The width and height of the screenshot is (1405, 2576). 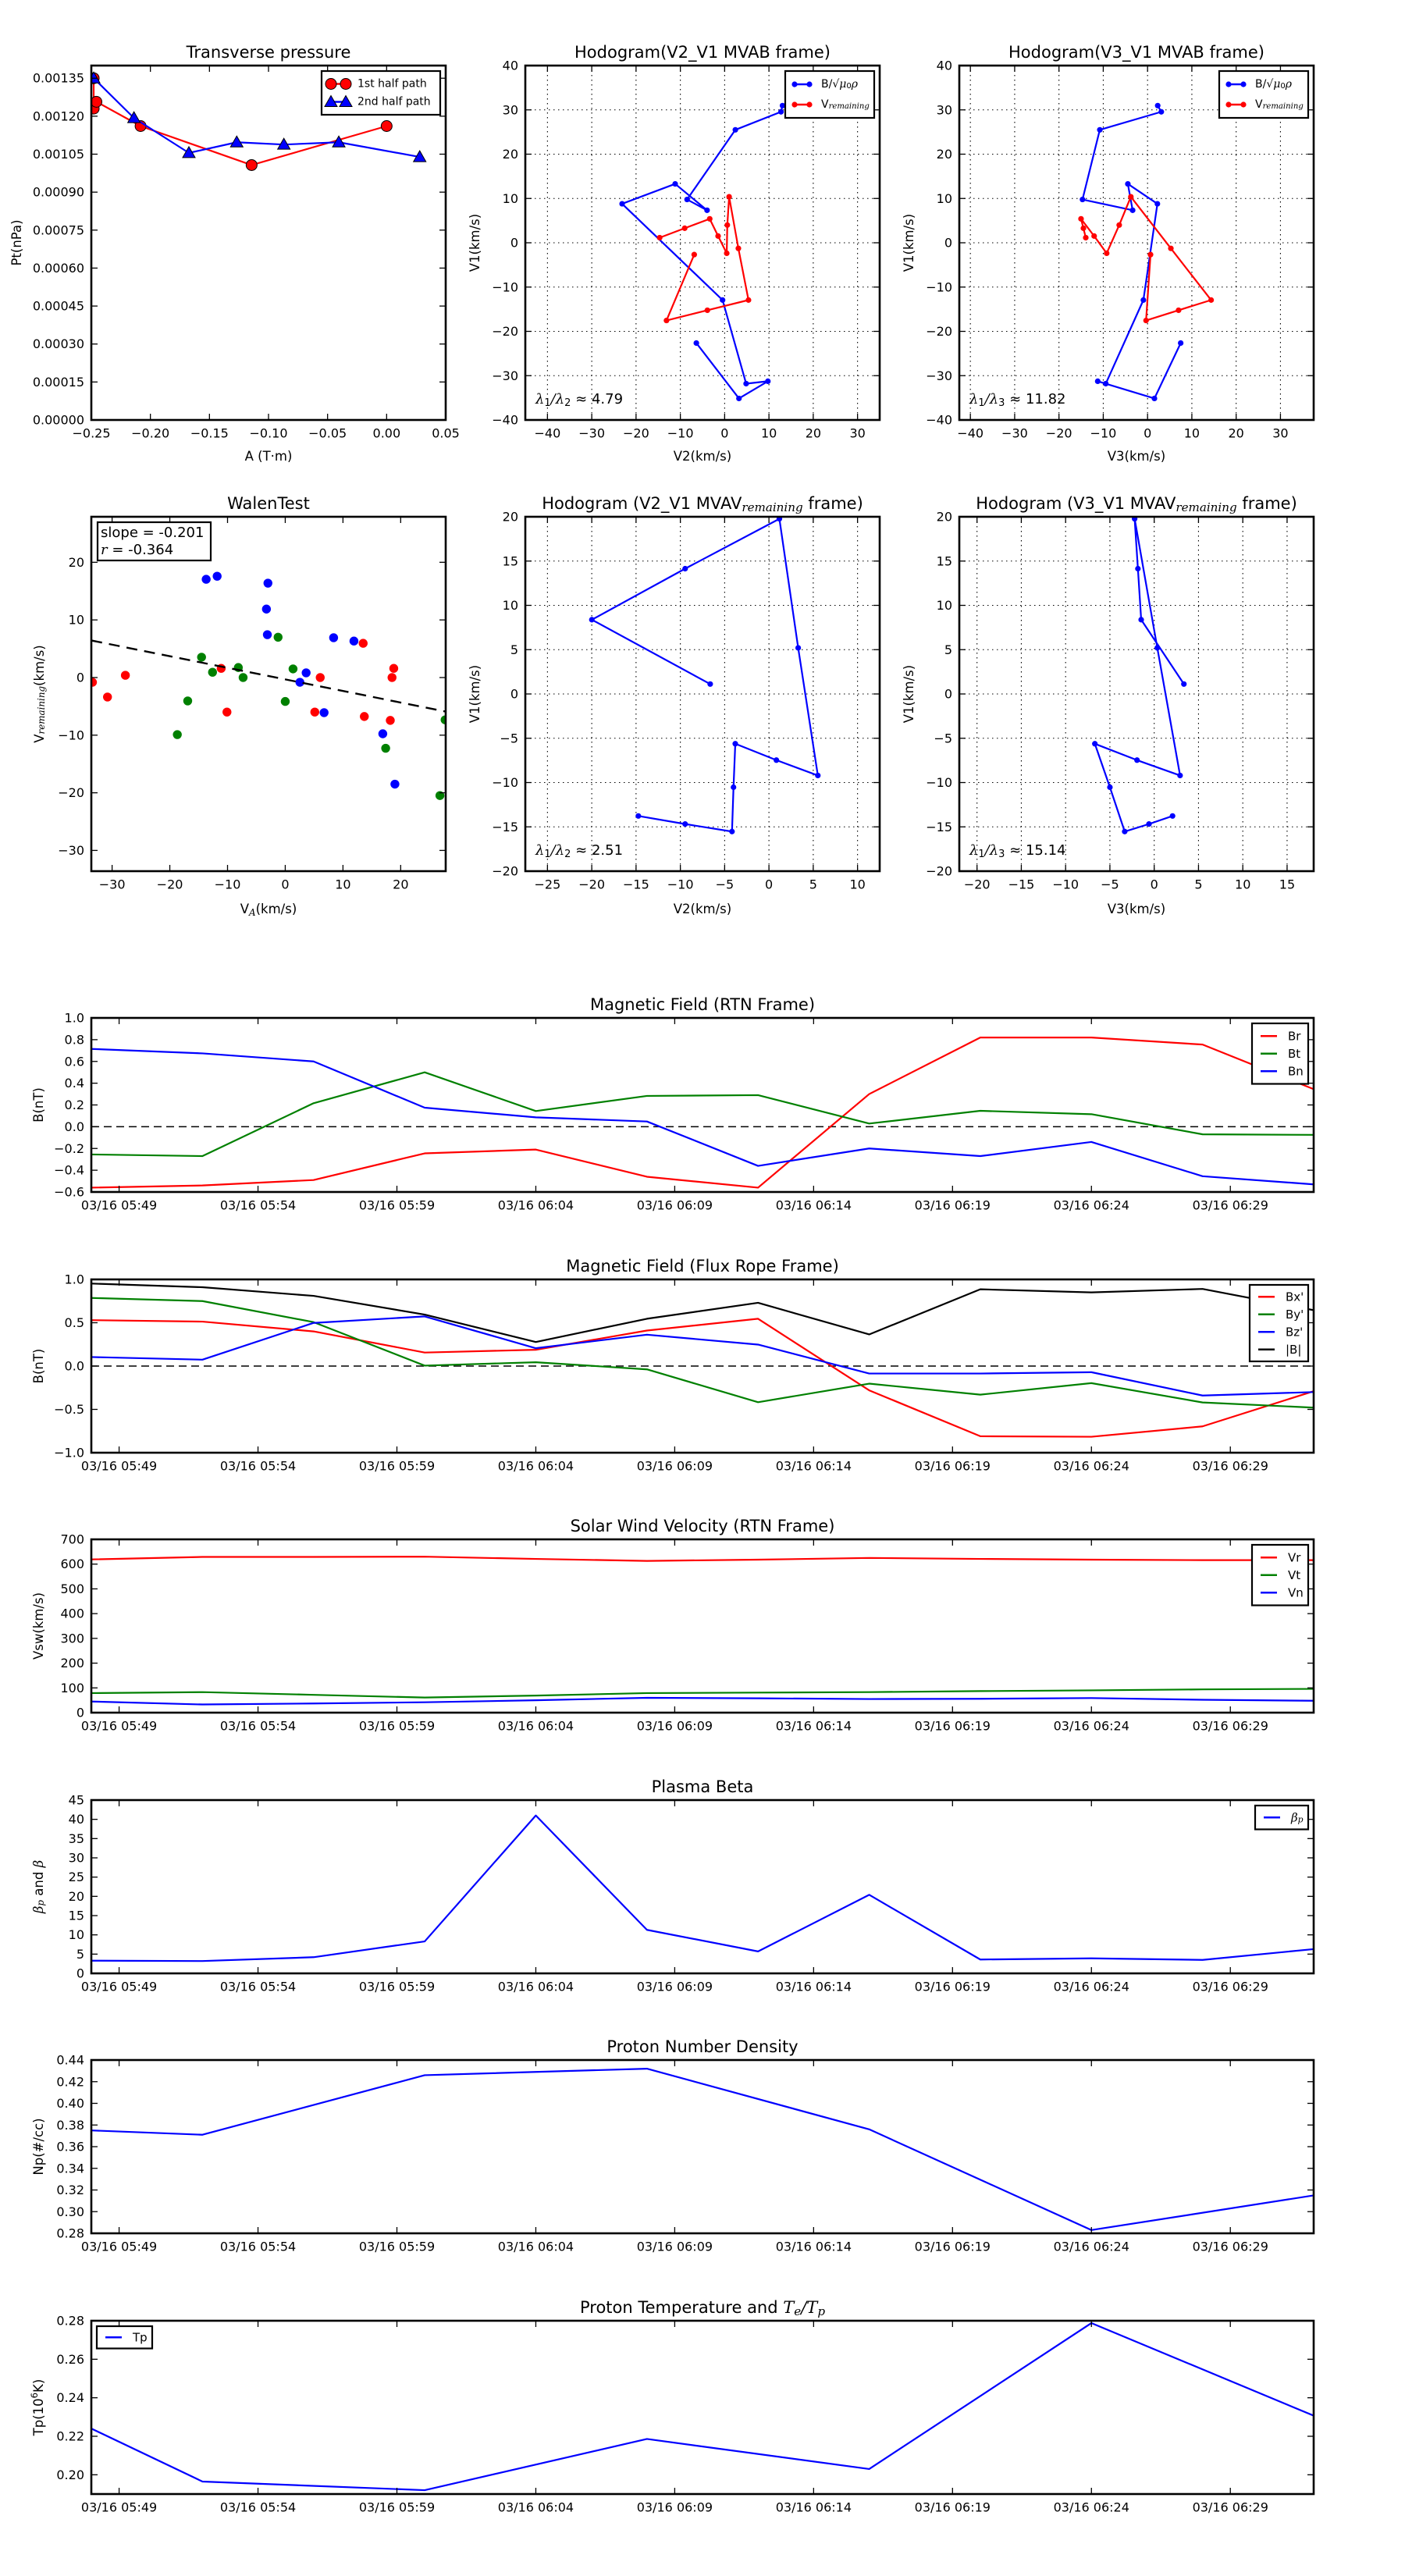 I want to click on legend-label: Vr, so click(x=1294, y=1557).